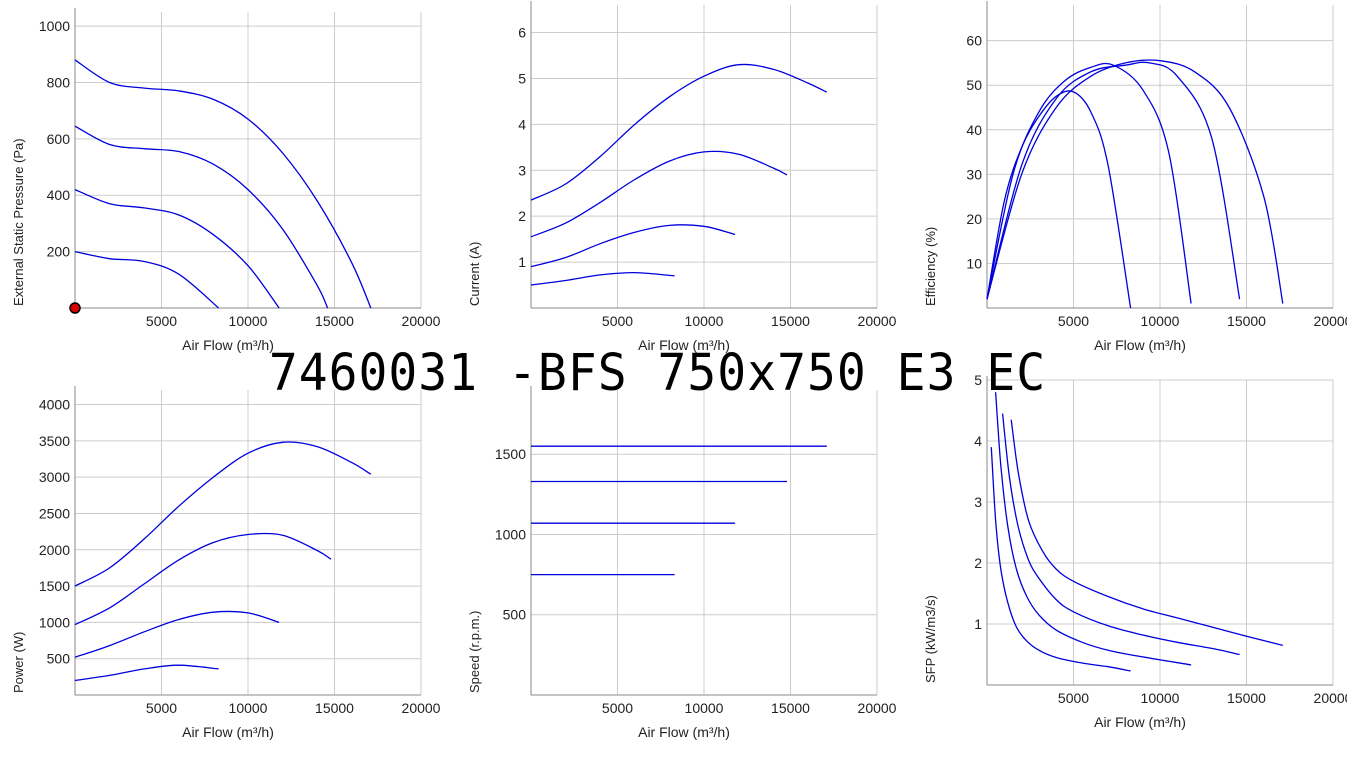  I want to click on y-tick-label: 40, so click(974, 130).